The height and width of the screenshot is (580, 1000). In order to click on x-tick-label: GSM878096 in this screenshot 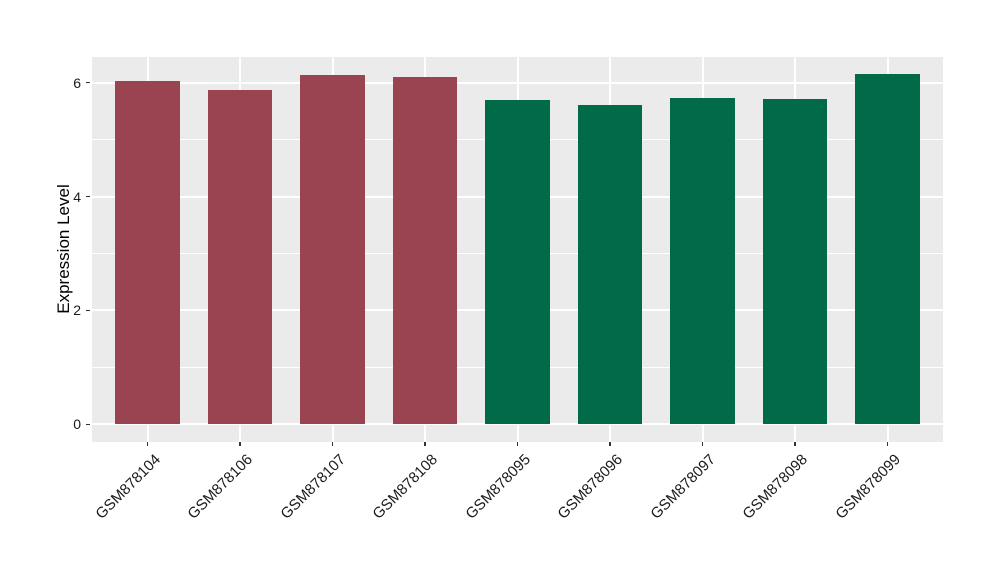, I will do `click(590, 487)`.